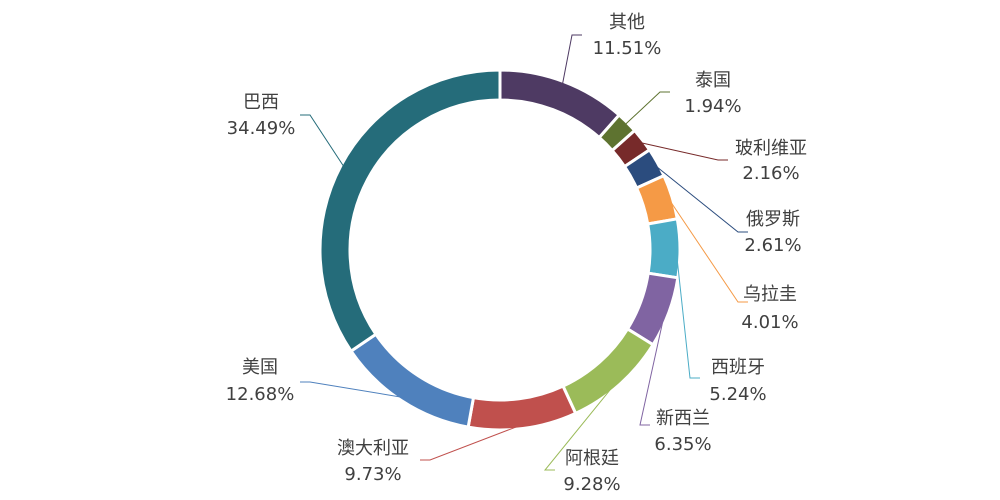 The width and height of the screenshot is (1000, 500). What do you see at coordinates (770, 173) in the screenshot?
I see `slice-value-label: 2.16%` at bounding box center [770, 173].